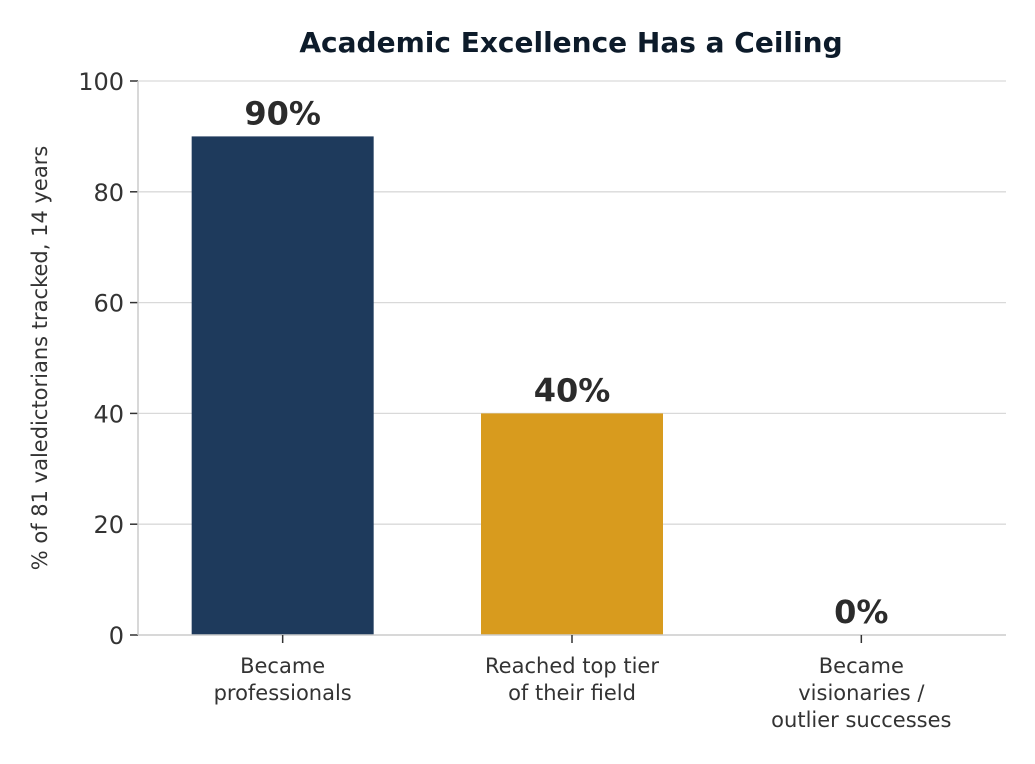 The height and width of the screenshot is (764, 1035). What do you see at coordinates (40, 358) in the screenshot?
I see `y-axis-label: % of 81 valedictorians tracked, 14 years` at bounding box center [40, 358].